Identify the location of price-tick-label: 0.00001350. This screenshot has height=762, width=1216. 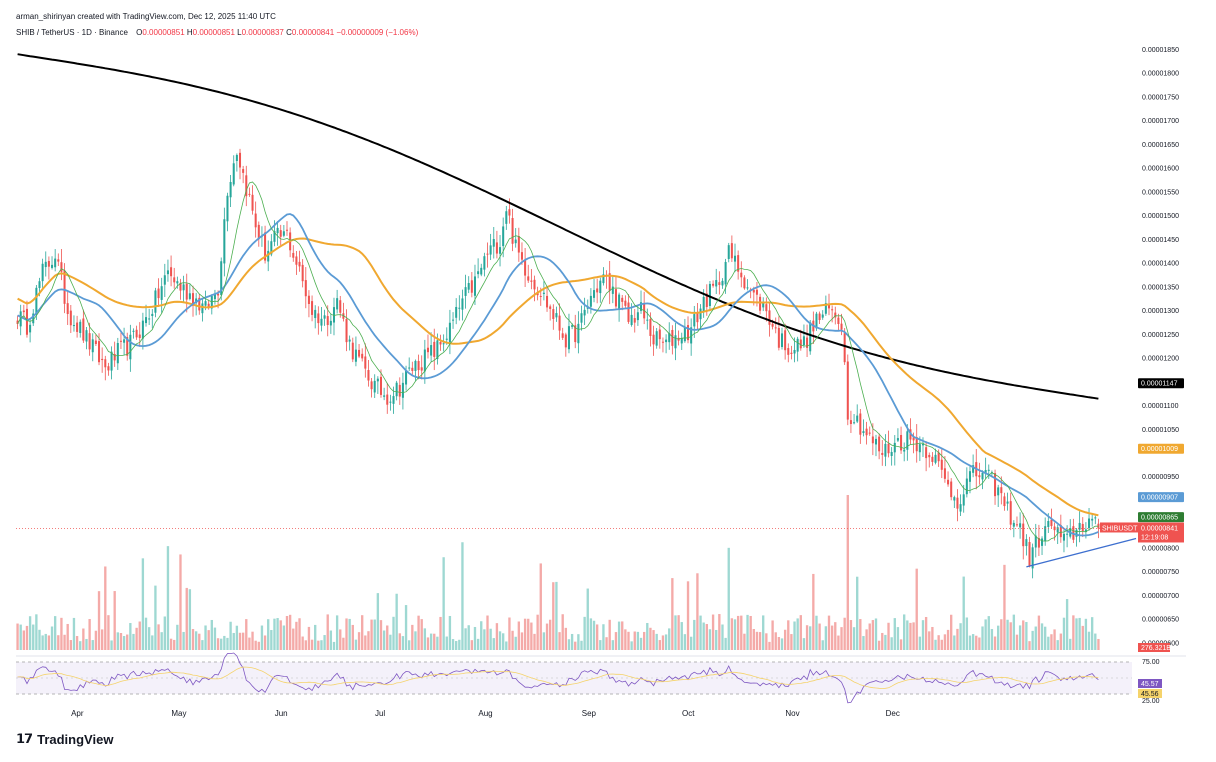
(1160, 287).